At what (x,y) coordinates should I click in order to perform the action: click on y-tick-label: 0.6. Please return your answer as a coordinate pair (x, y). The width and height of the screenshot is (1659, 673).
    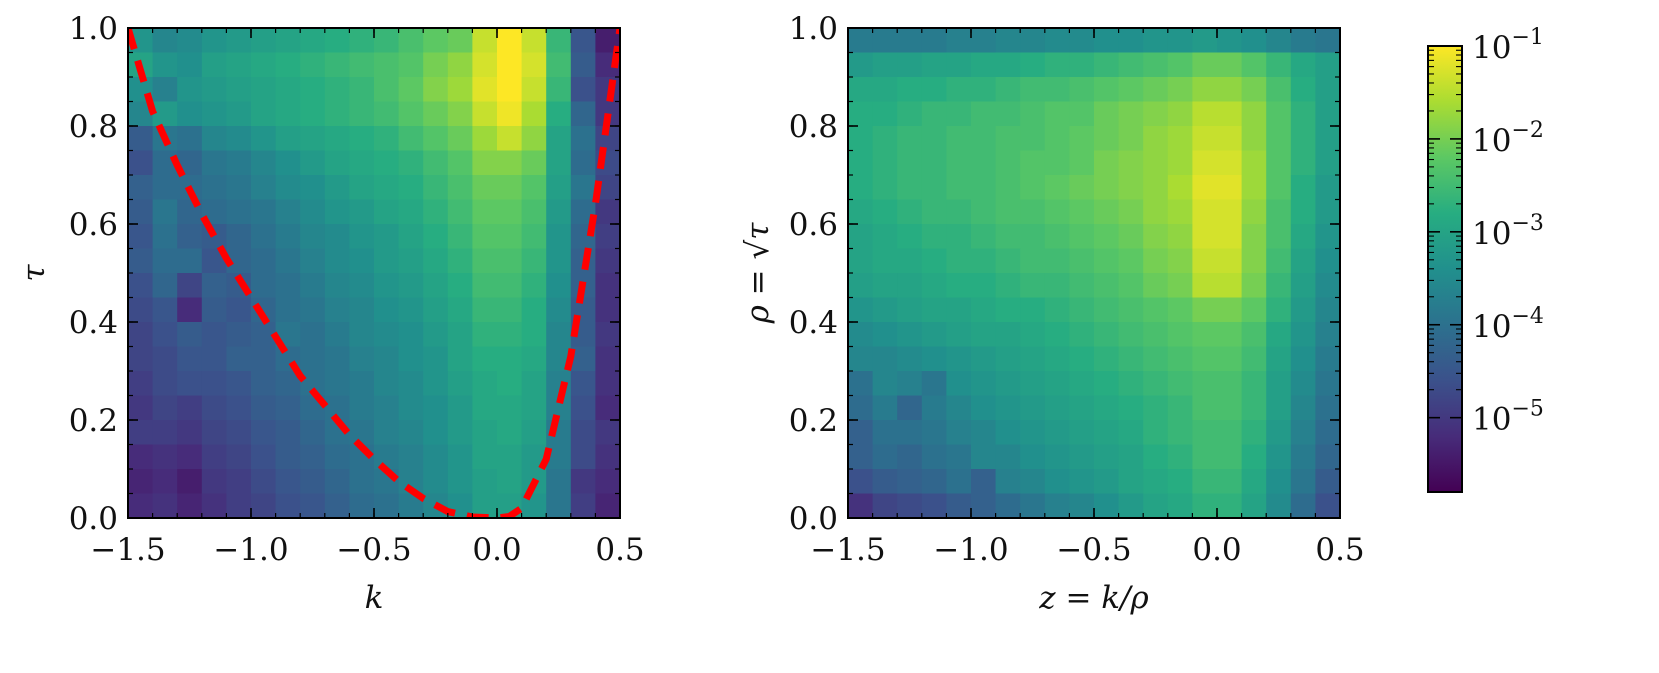
    Looking at the image, I should click on (813, 225).